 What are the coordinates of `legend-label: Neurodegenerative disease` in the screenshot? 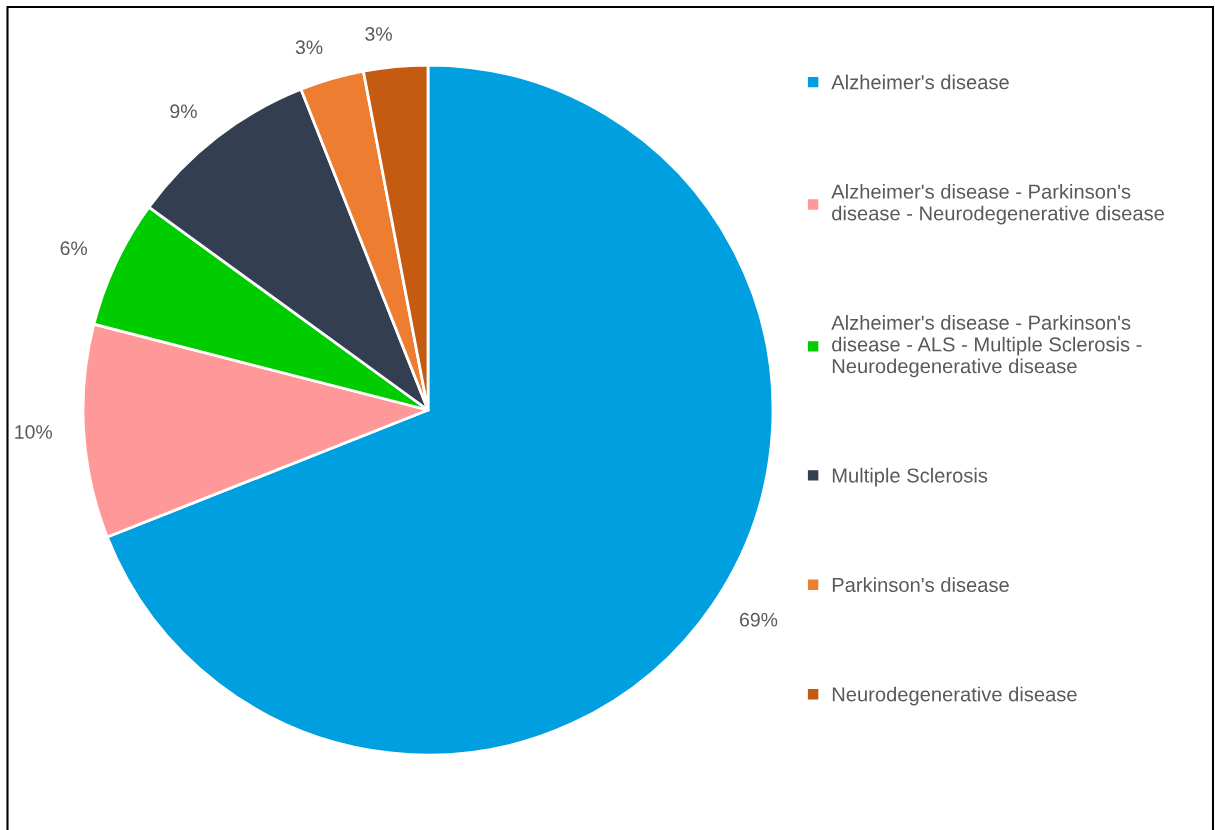 It's located at (954, 696).